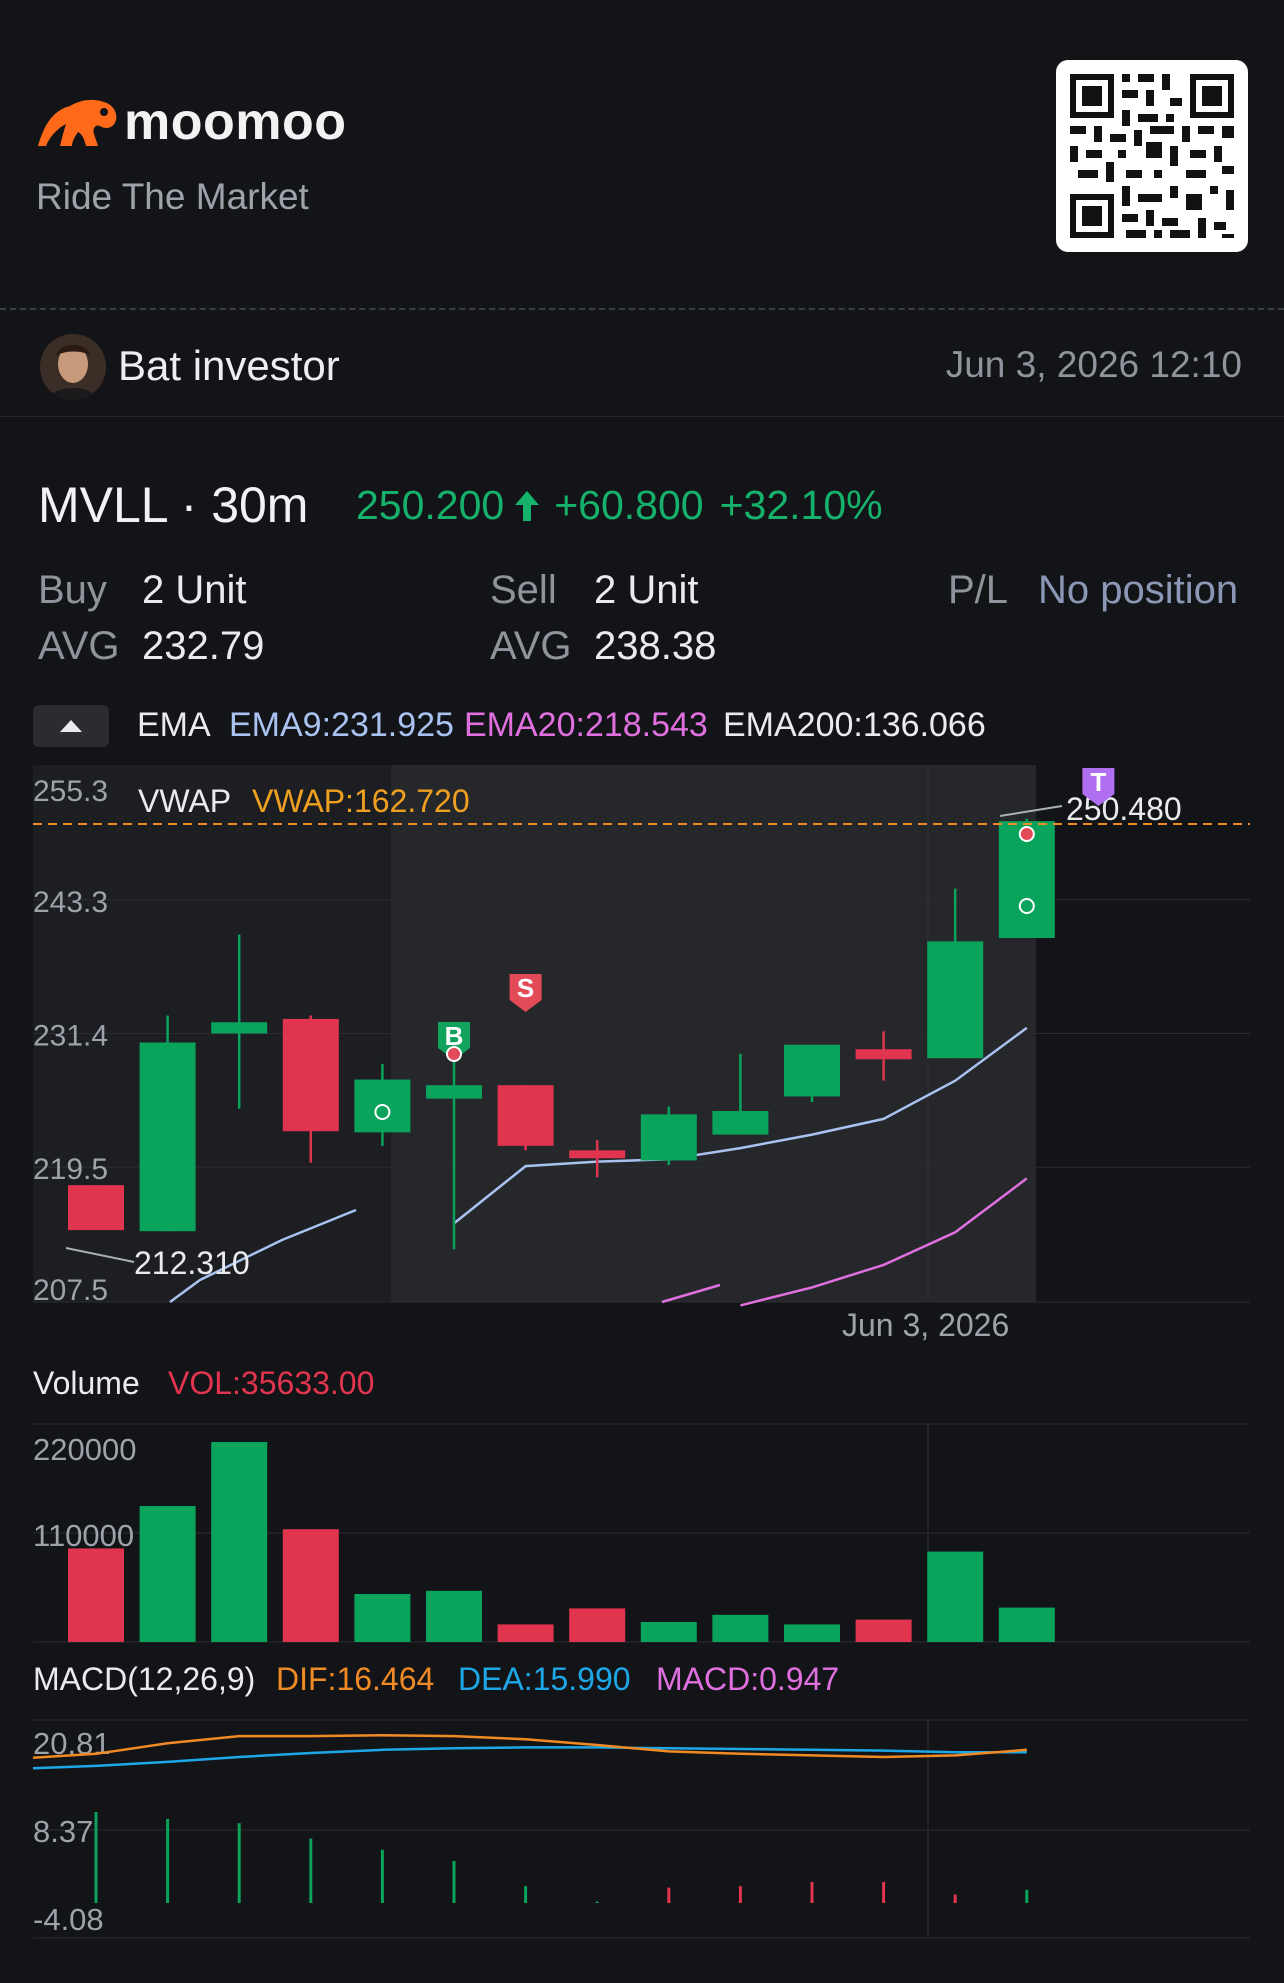 This screenshot has height=1983, width=1284. What do you see at coordinates (144, 1679) in the screenshot?
I see `macd-label: MACD(12,26,9)` at bounding box center [144, 1679].